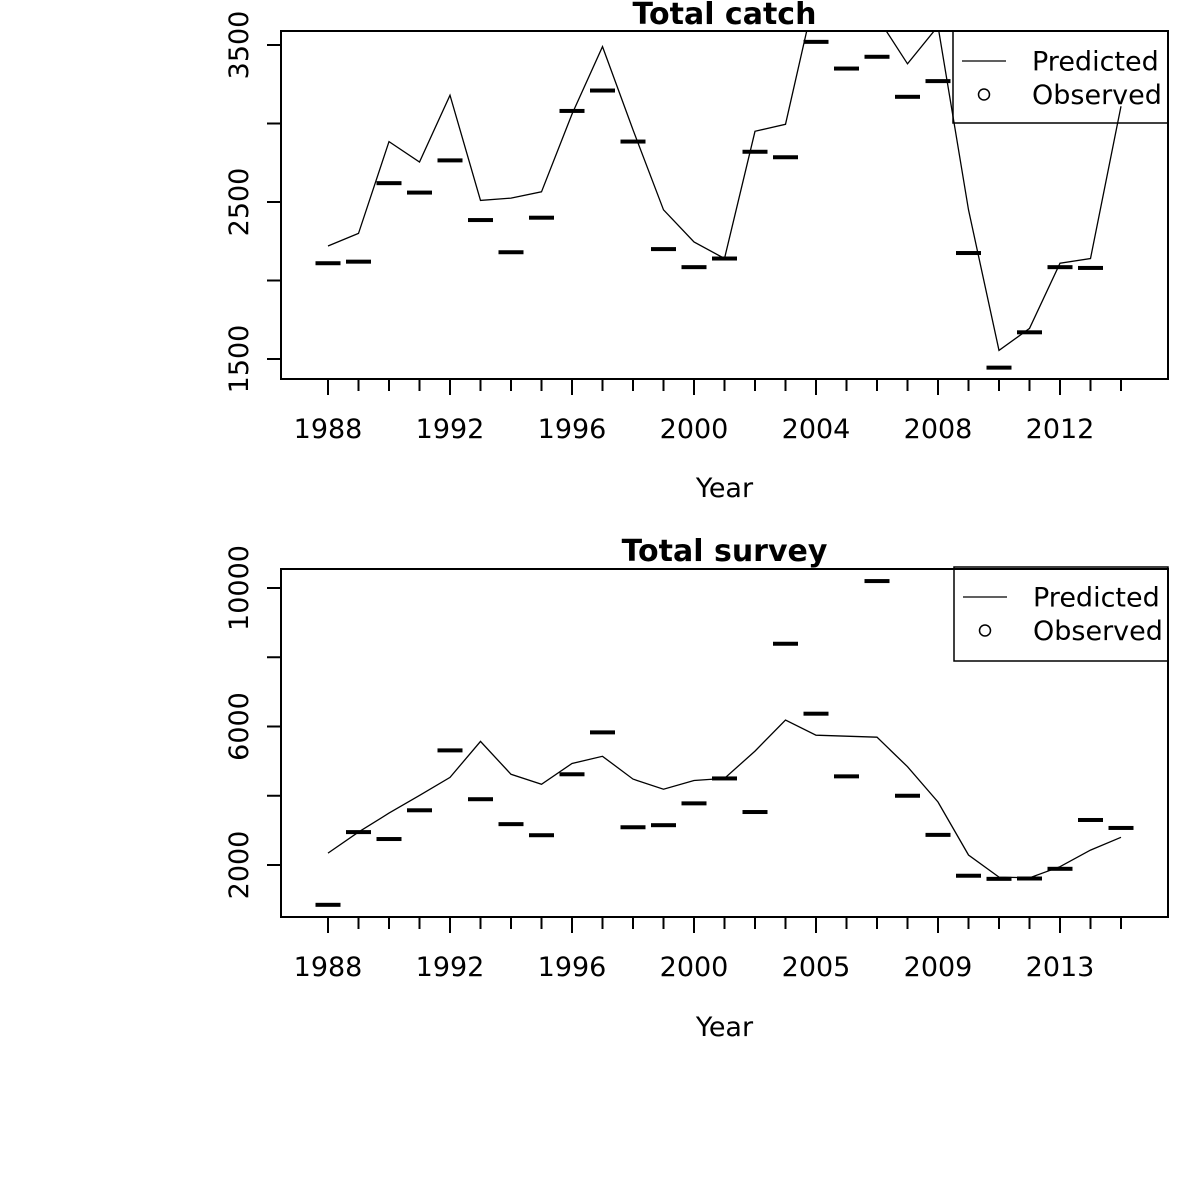 This screenshot has width=1200, height=1200. I want to click on x-tick-label: 2008, so click(938, 429).